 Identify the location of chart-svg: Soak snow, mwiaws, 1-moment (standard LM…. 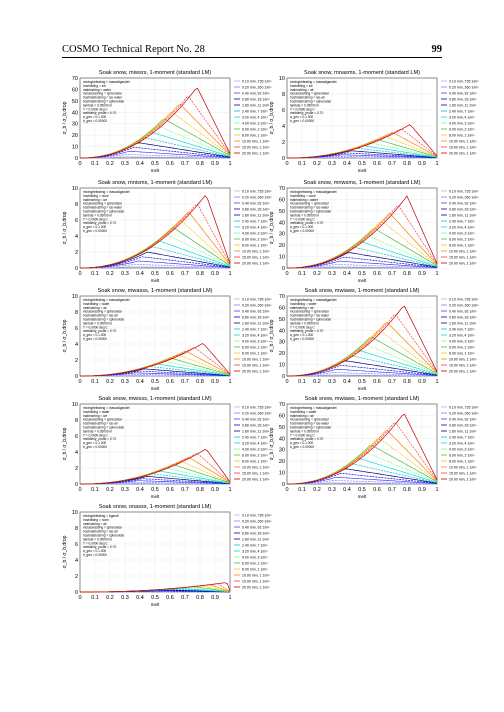
(374, 339).